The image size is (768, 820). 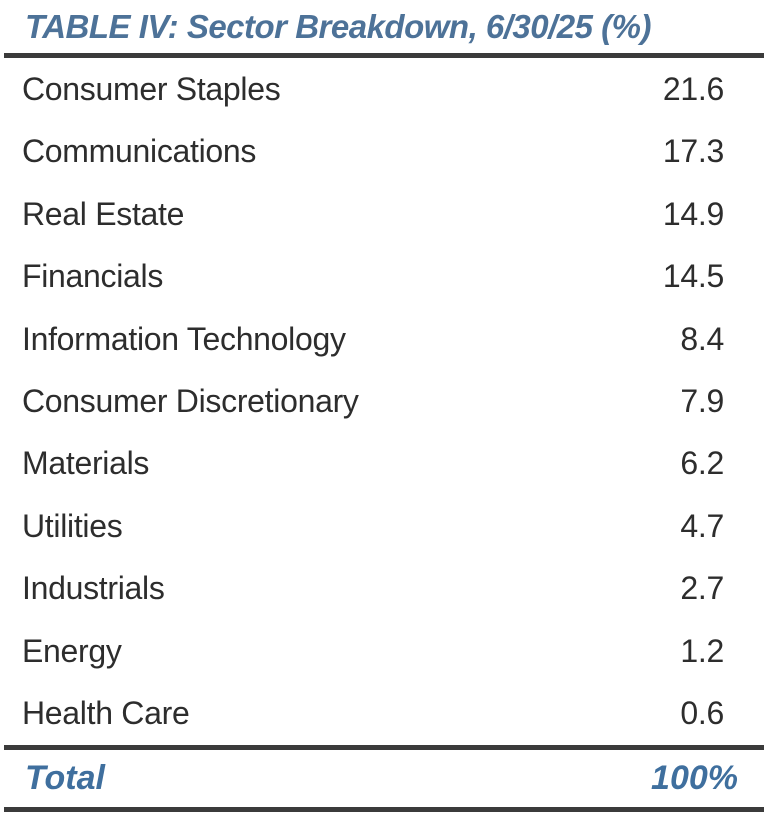 I want to click on bottom-divider, so click(x=384, y=809).